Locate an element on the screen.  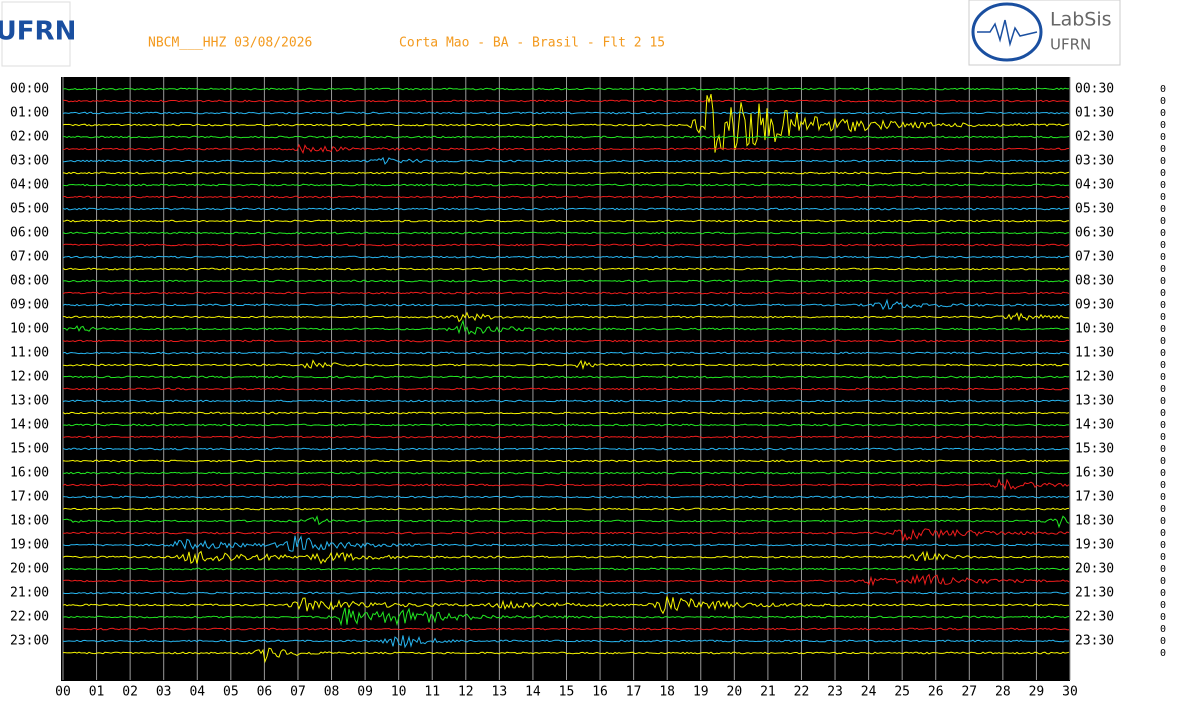
row-label-left: 04:00 is located at coordinates (29, 185).